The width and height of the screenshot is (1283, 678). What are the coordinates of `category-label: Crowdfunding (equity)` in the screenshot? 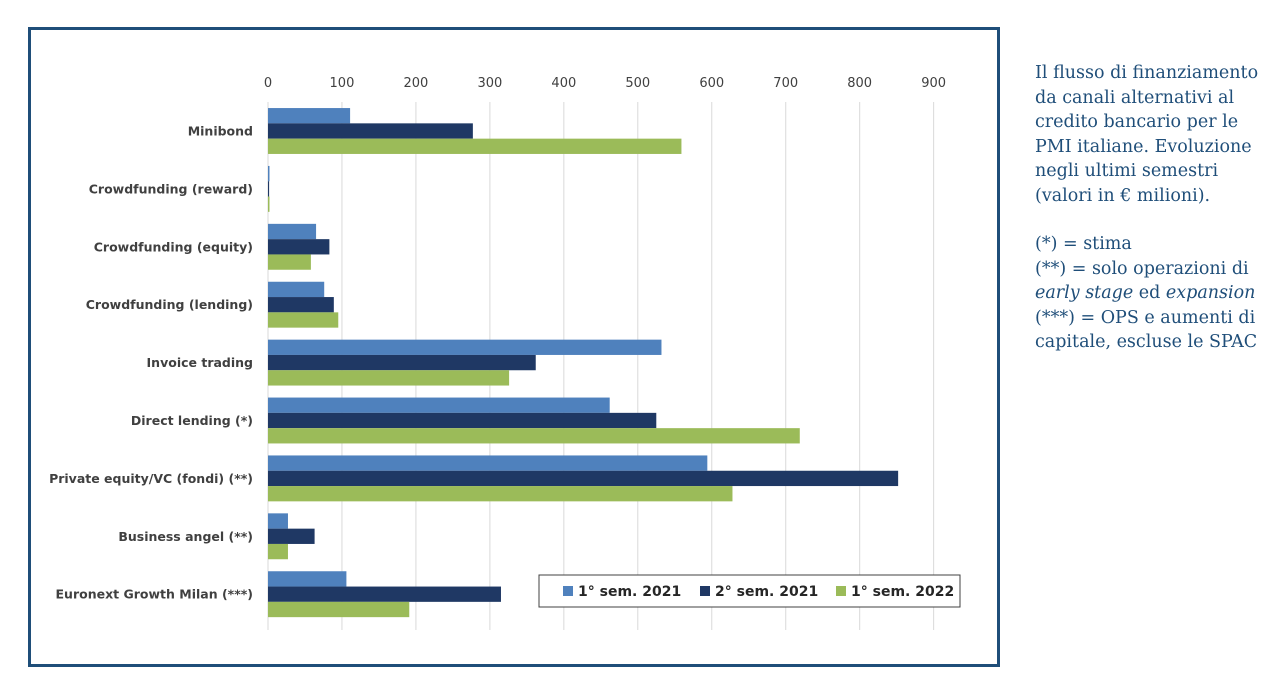 It's located at (173, 246).